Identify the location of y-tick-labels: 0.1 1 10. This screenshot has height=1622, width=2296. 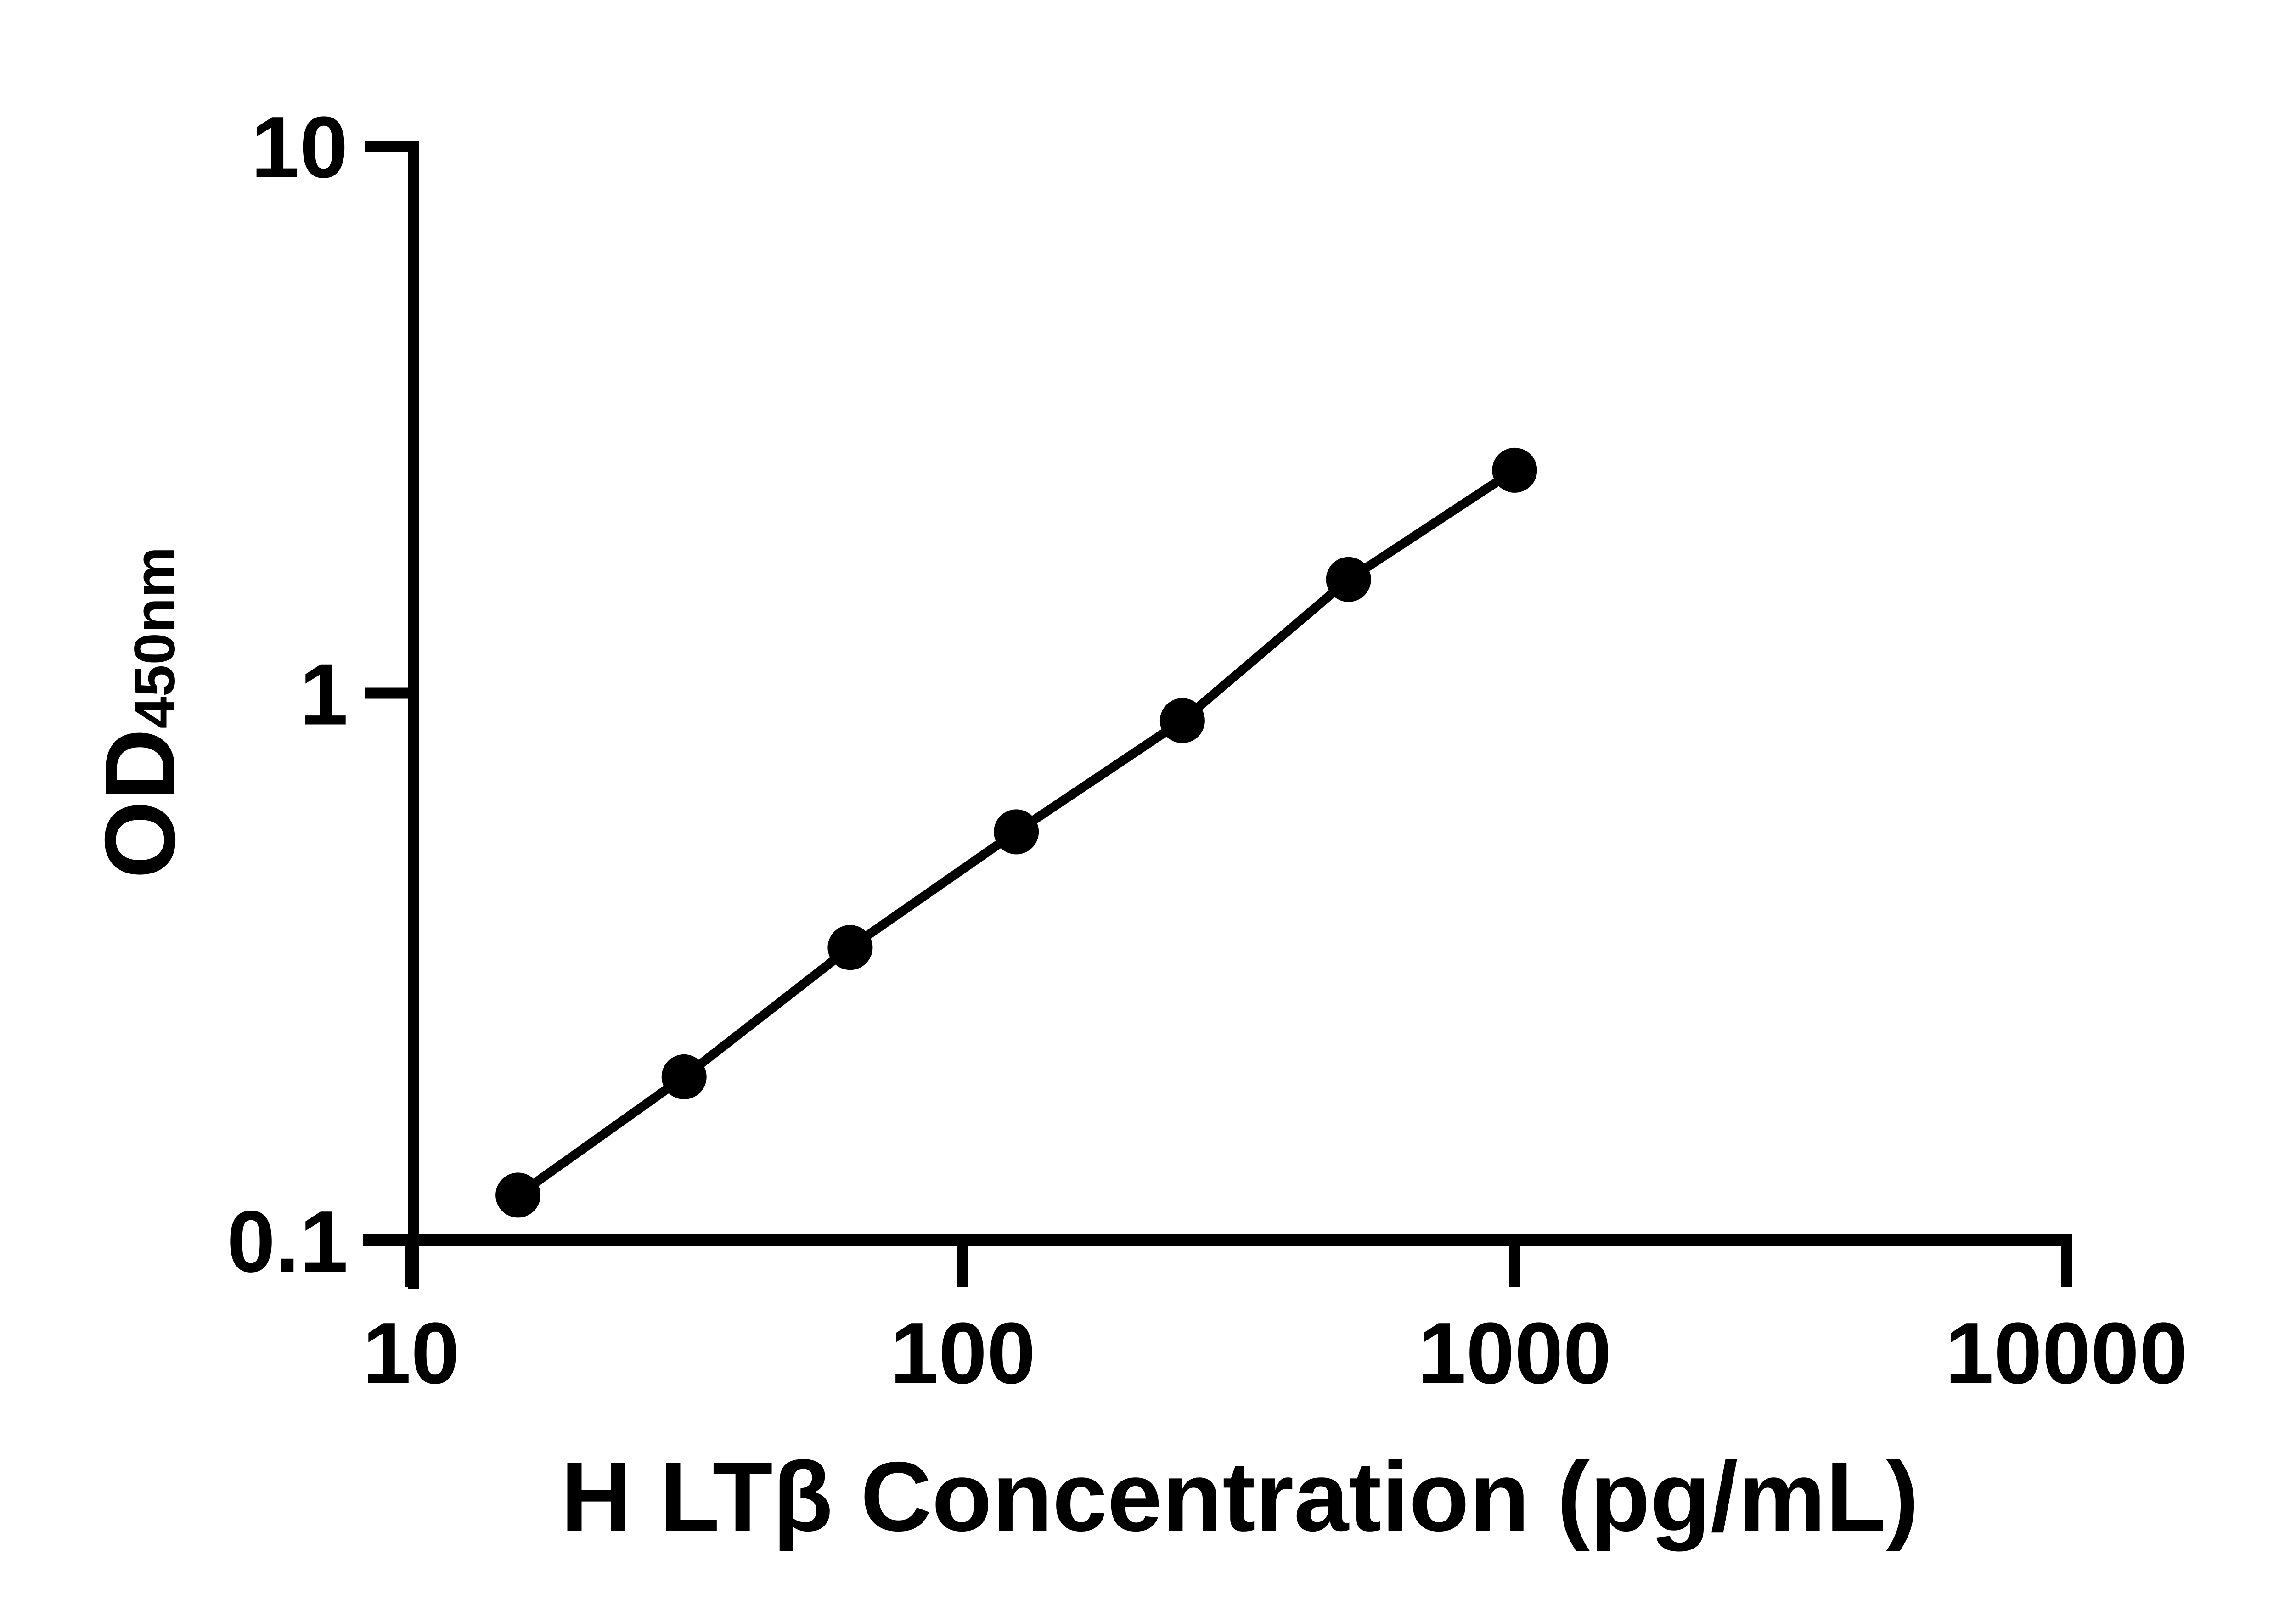
(287, 695).